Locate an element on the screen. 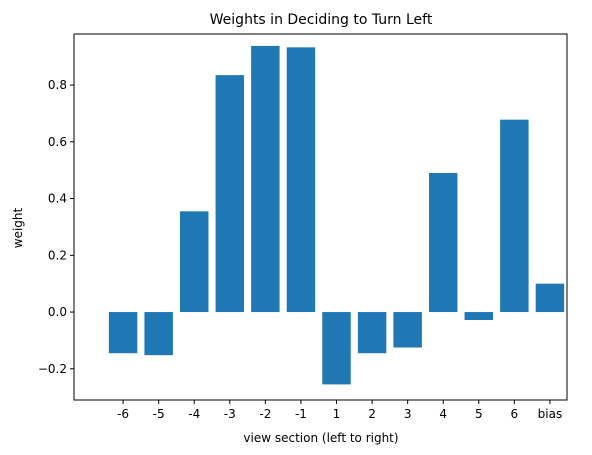 The image size is (592, 455). bar--1 is located at coordinates (301, 180).